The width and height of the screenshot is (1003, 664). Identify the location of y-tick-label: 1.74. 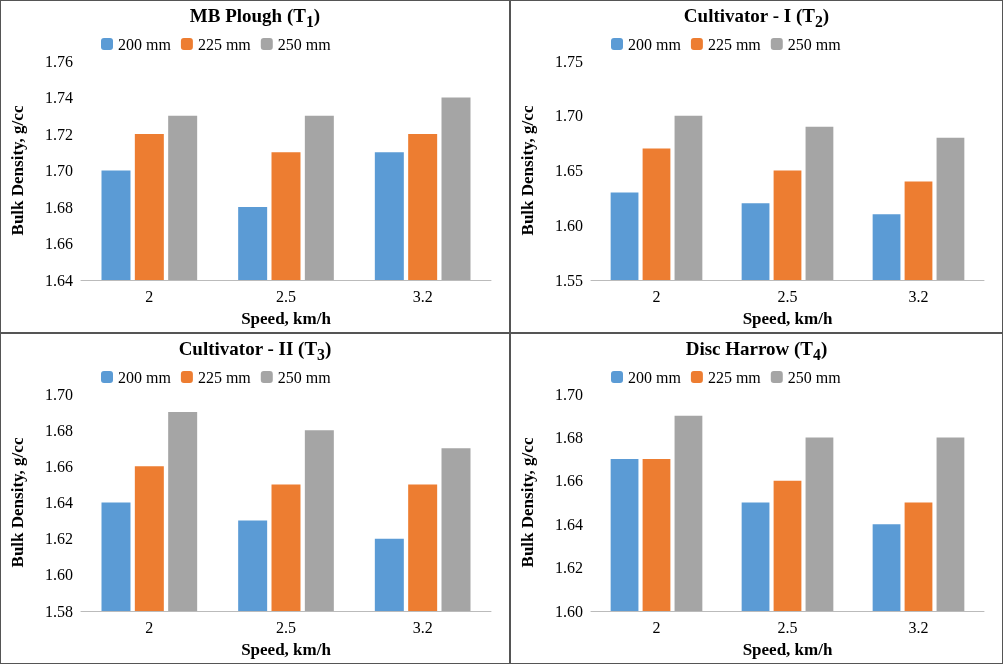
(59, 97).